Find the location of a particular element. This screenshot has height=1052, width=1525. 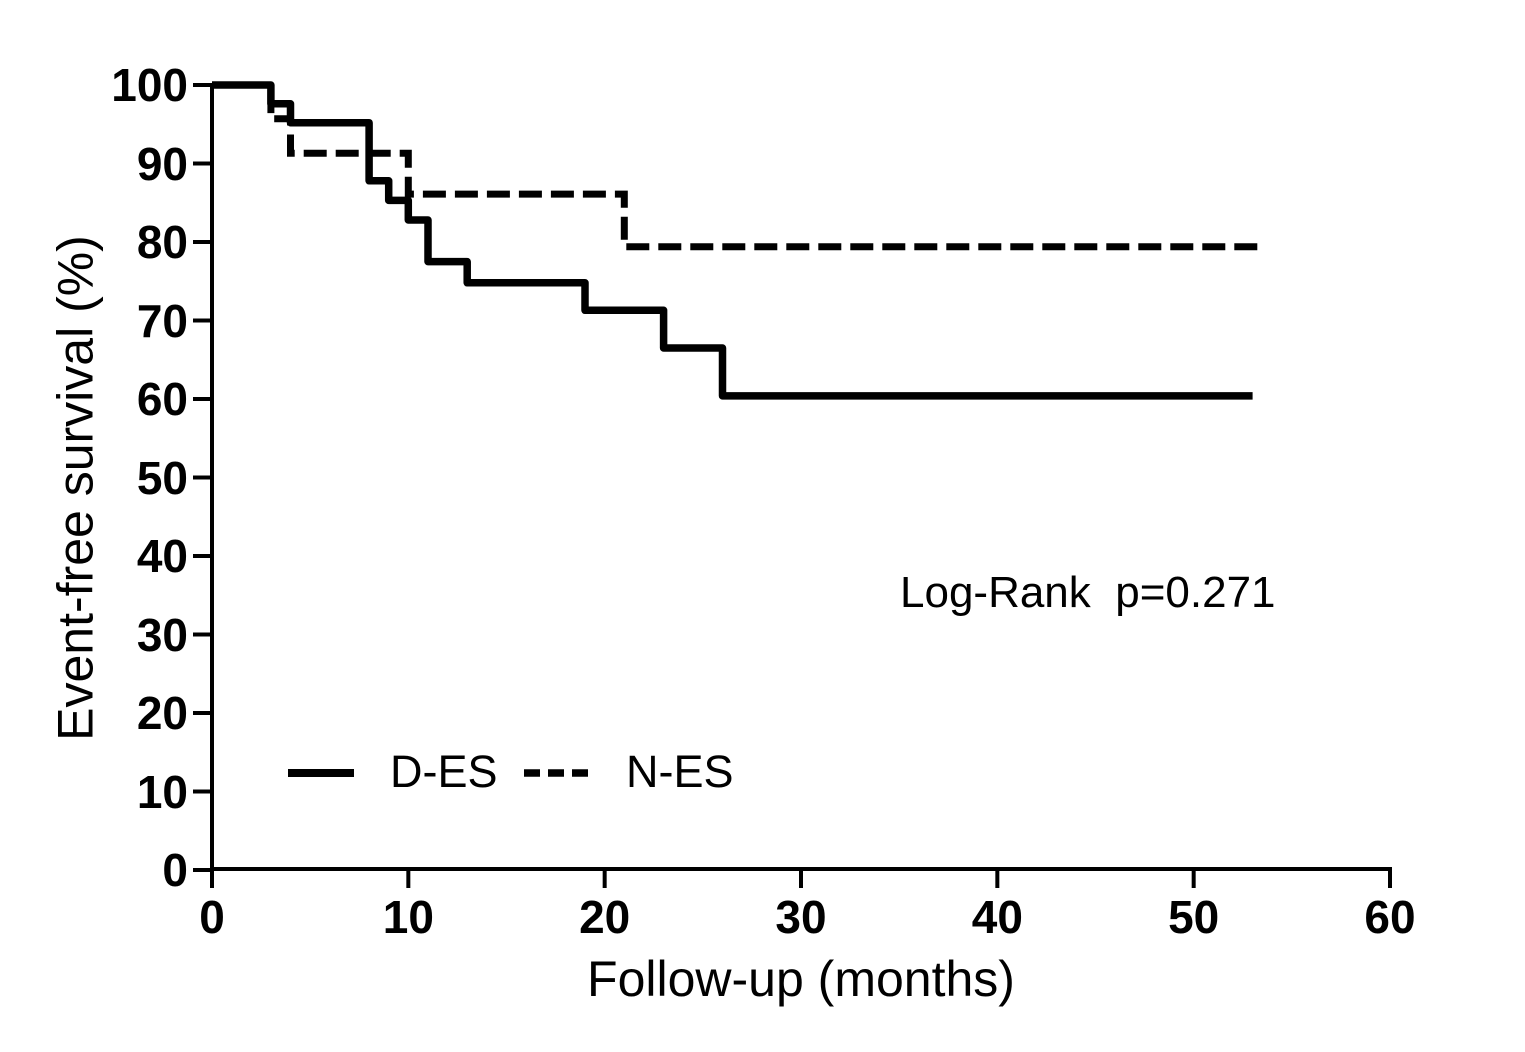

y-tick-label: 20 is located at coordinates (162, 713).